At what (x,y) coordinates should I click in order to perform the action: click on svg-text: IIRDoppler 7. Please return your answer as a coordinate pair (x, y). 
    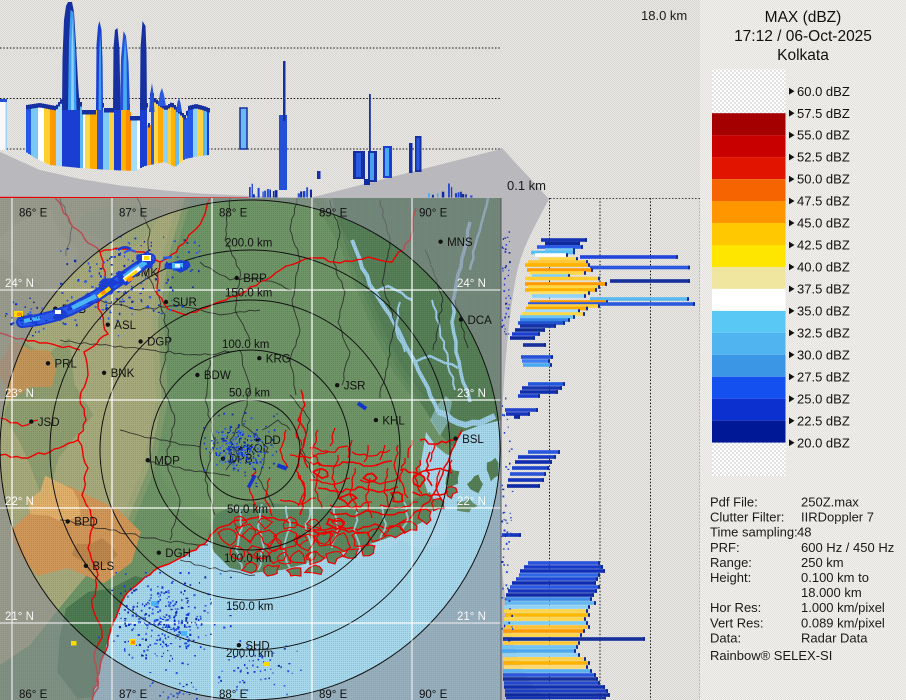
    Looking at the image, I should click on (837, 517).